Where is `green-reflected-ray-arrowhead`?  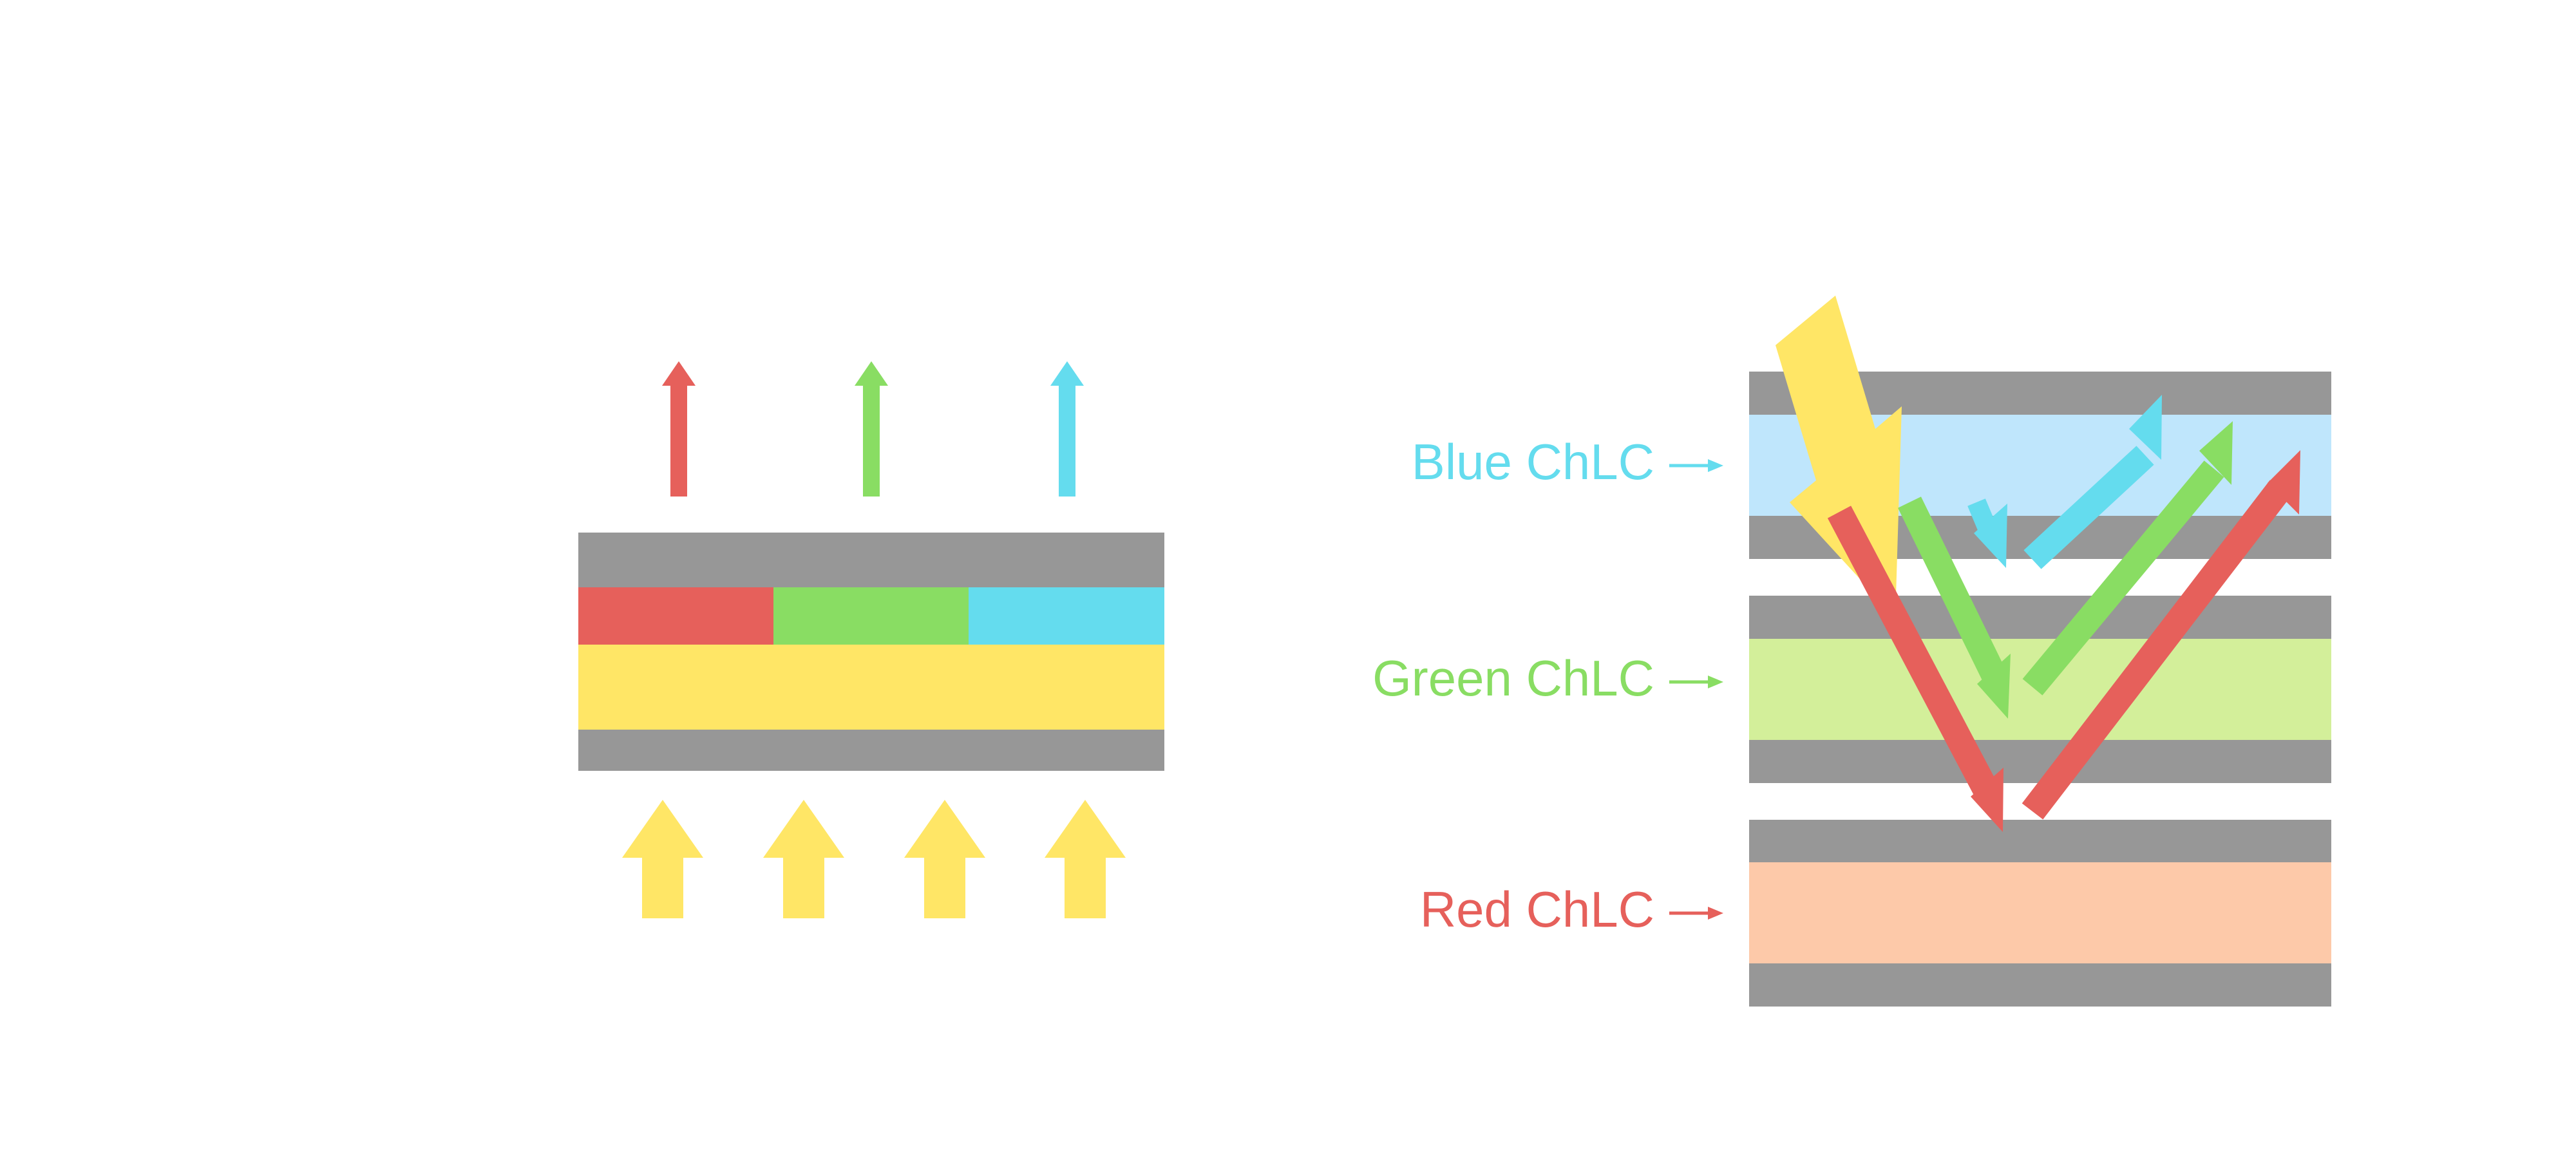
green-reflected-ray-arrowhead is located at coordinates (2216, 453).